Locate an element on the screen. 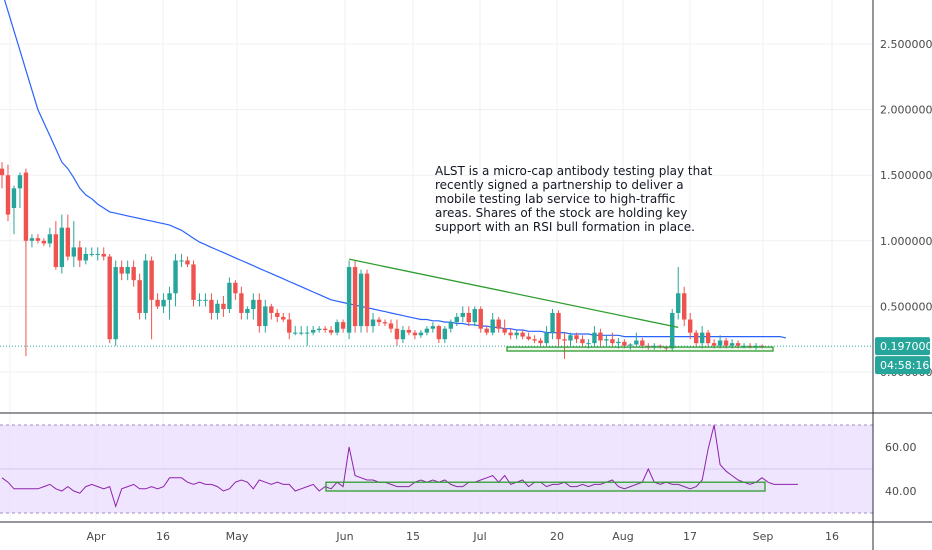  time-axis-tick: Aug is located at coordinates (622, 536).